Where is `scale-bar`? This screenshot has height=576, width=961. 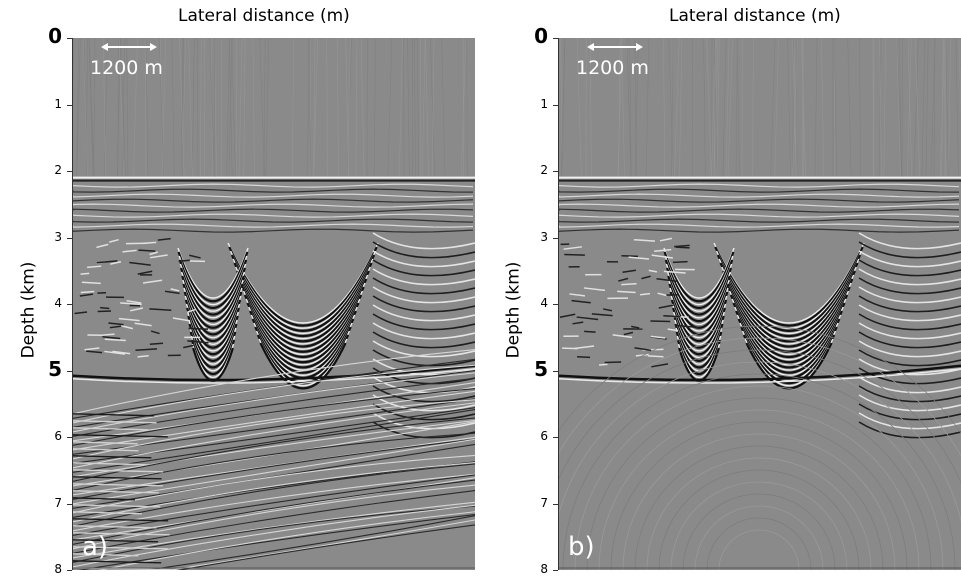 scale-bar is located at coordinates (129, 47).